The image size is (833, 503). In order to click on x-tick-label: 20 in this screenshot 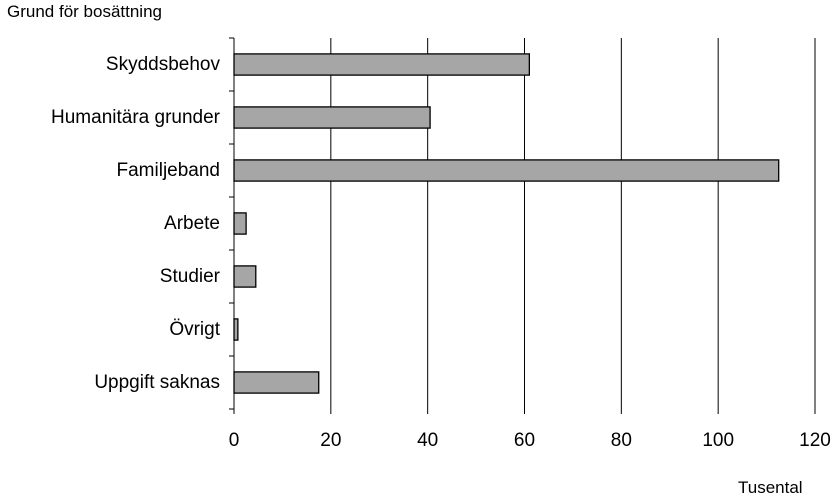, I will do `click(330, 440)`.